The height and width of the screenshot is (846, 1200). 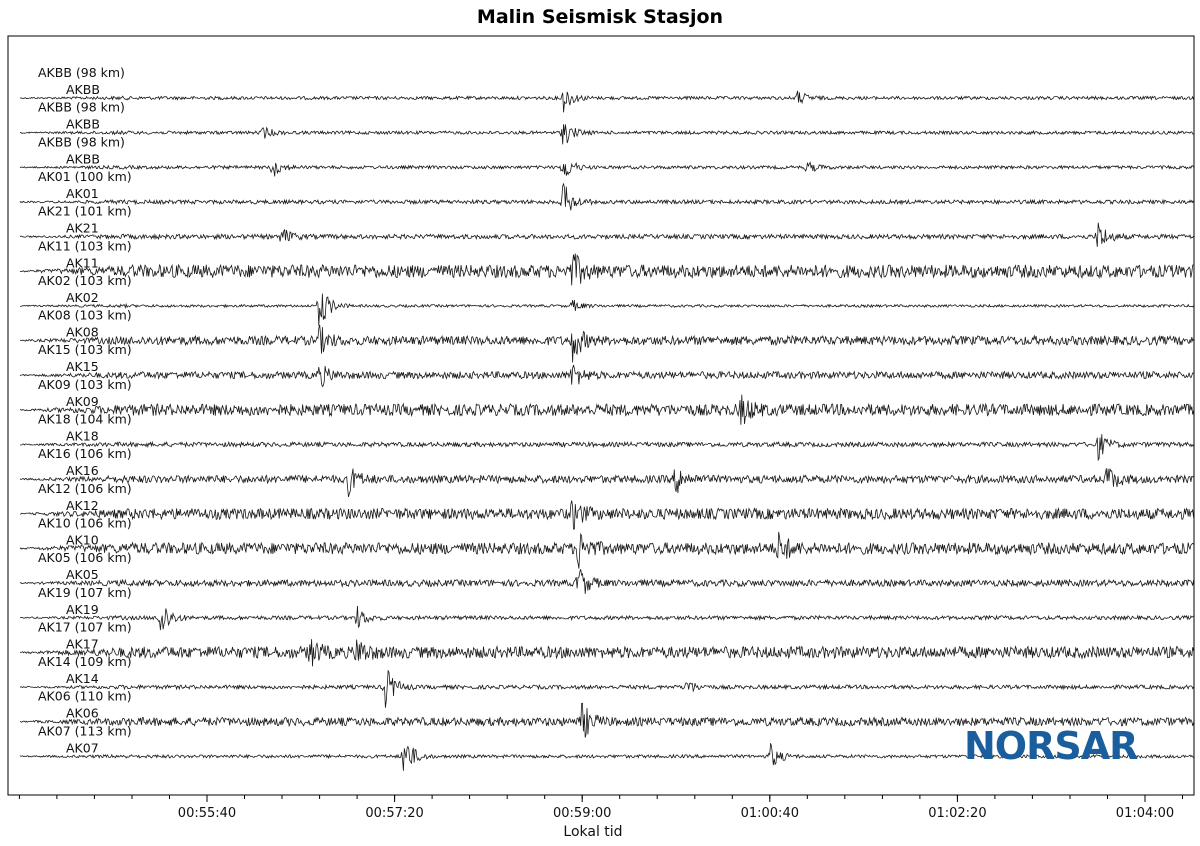 I want to click on trace-label: AK18 (104 km), so click(x=85, y=419).